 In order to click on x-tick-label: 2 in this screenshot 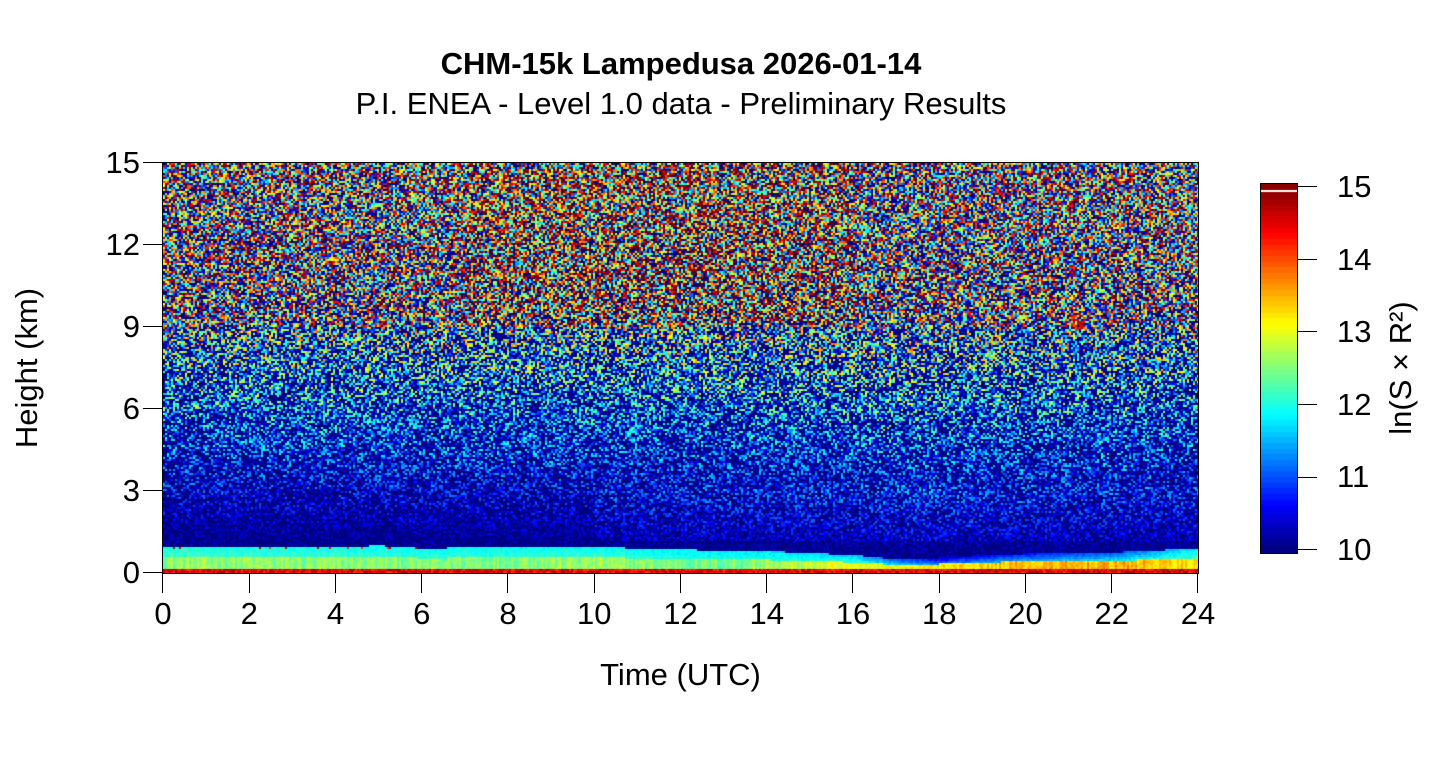, I will do `click(249, 613)`.